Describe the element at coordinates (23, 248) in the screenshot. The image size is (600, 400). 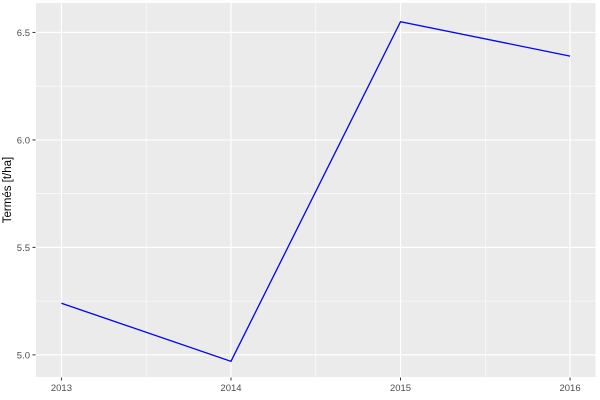
I see `y-tick-label: 5.5` at that location.